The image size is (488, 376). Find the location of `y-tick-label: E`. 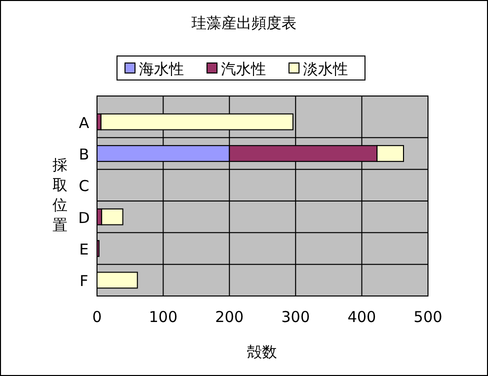

y-tick-label: E is located at coordinates (84, 249).